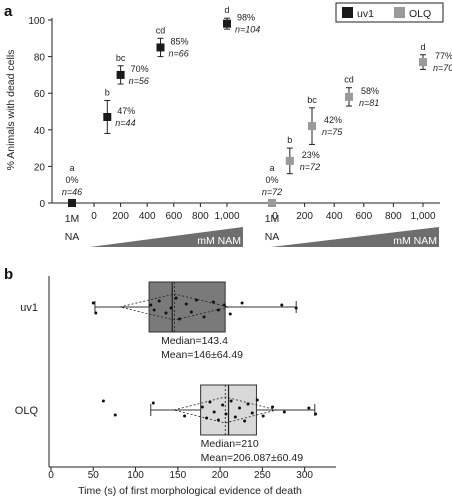 Image resolution: width=452 pixels, height=504 pixels. What do you see at coordinates (247, 30) in the screenshot?
I see `n-label: n=104` at bounding box center [247, 30].